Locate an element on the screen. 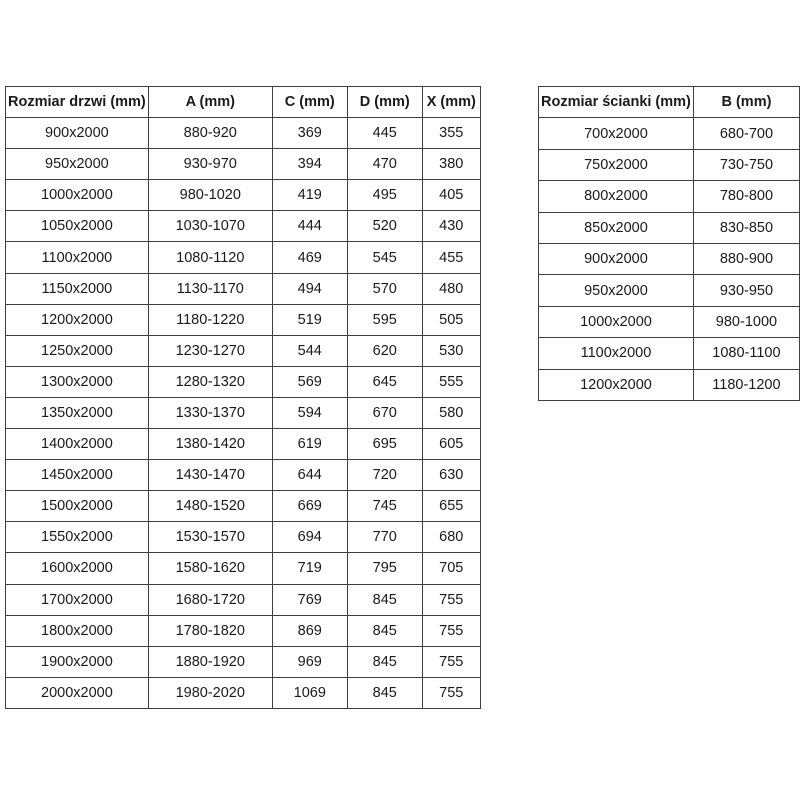  table-cell: 680-700 is located at coordinates (746, 133).